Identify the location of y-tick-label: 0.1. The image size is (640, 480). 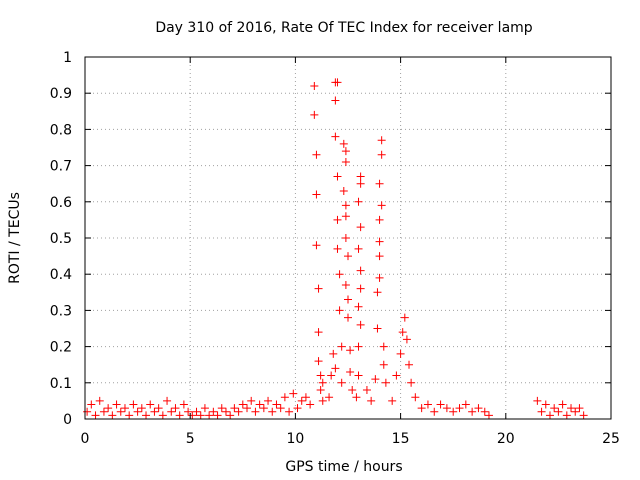
(61, 384).